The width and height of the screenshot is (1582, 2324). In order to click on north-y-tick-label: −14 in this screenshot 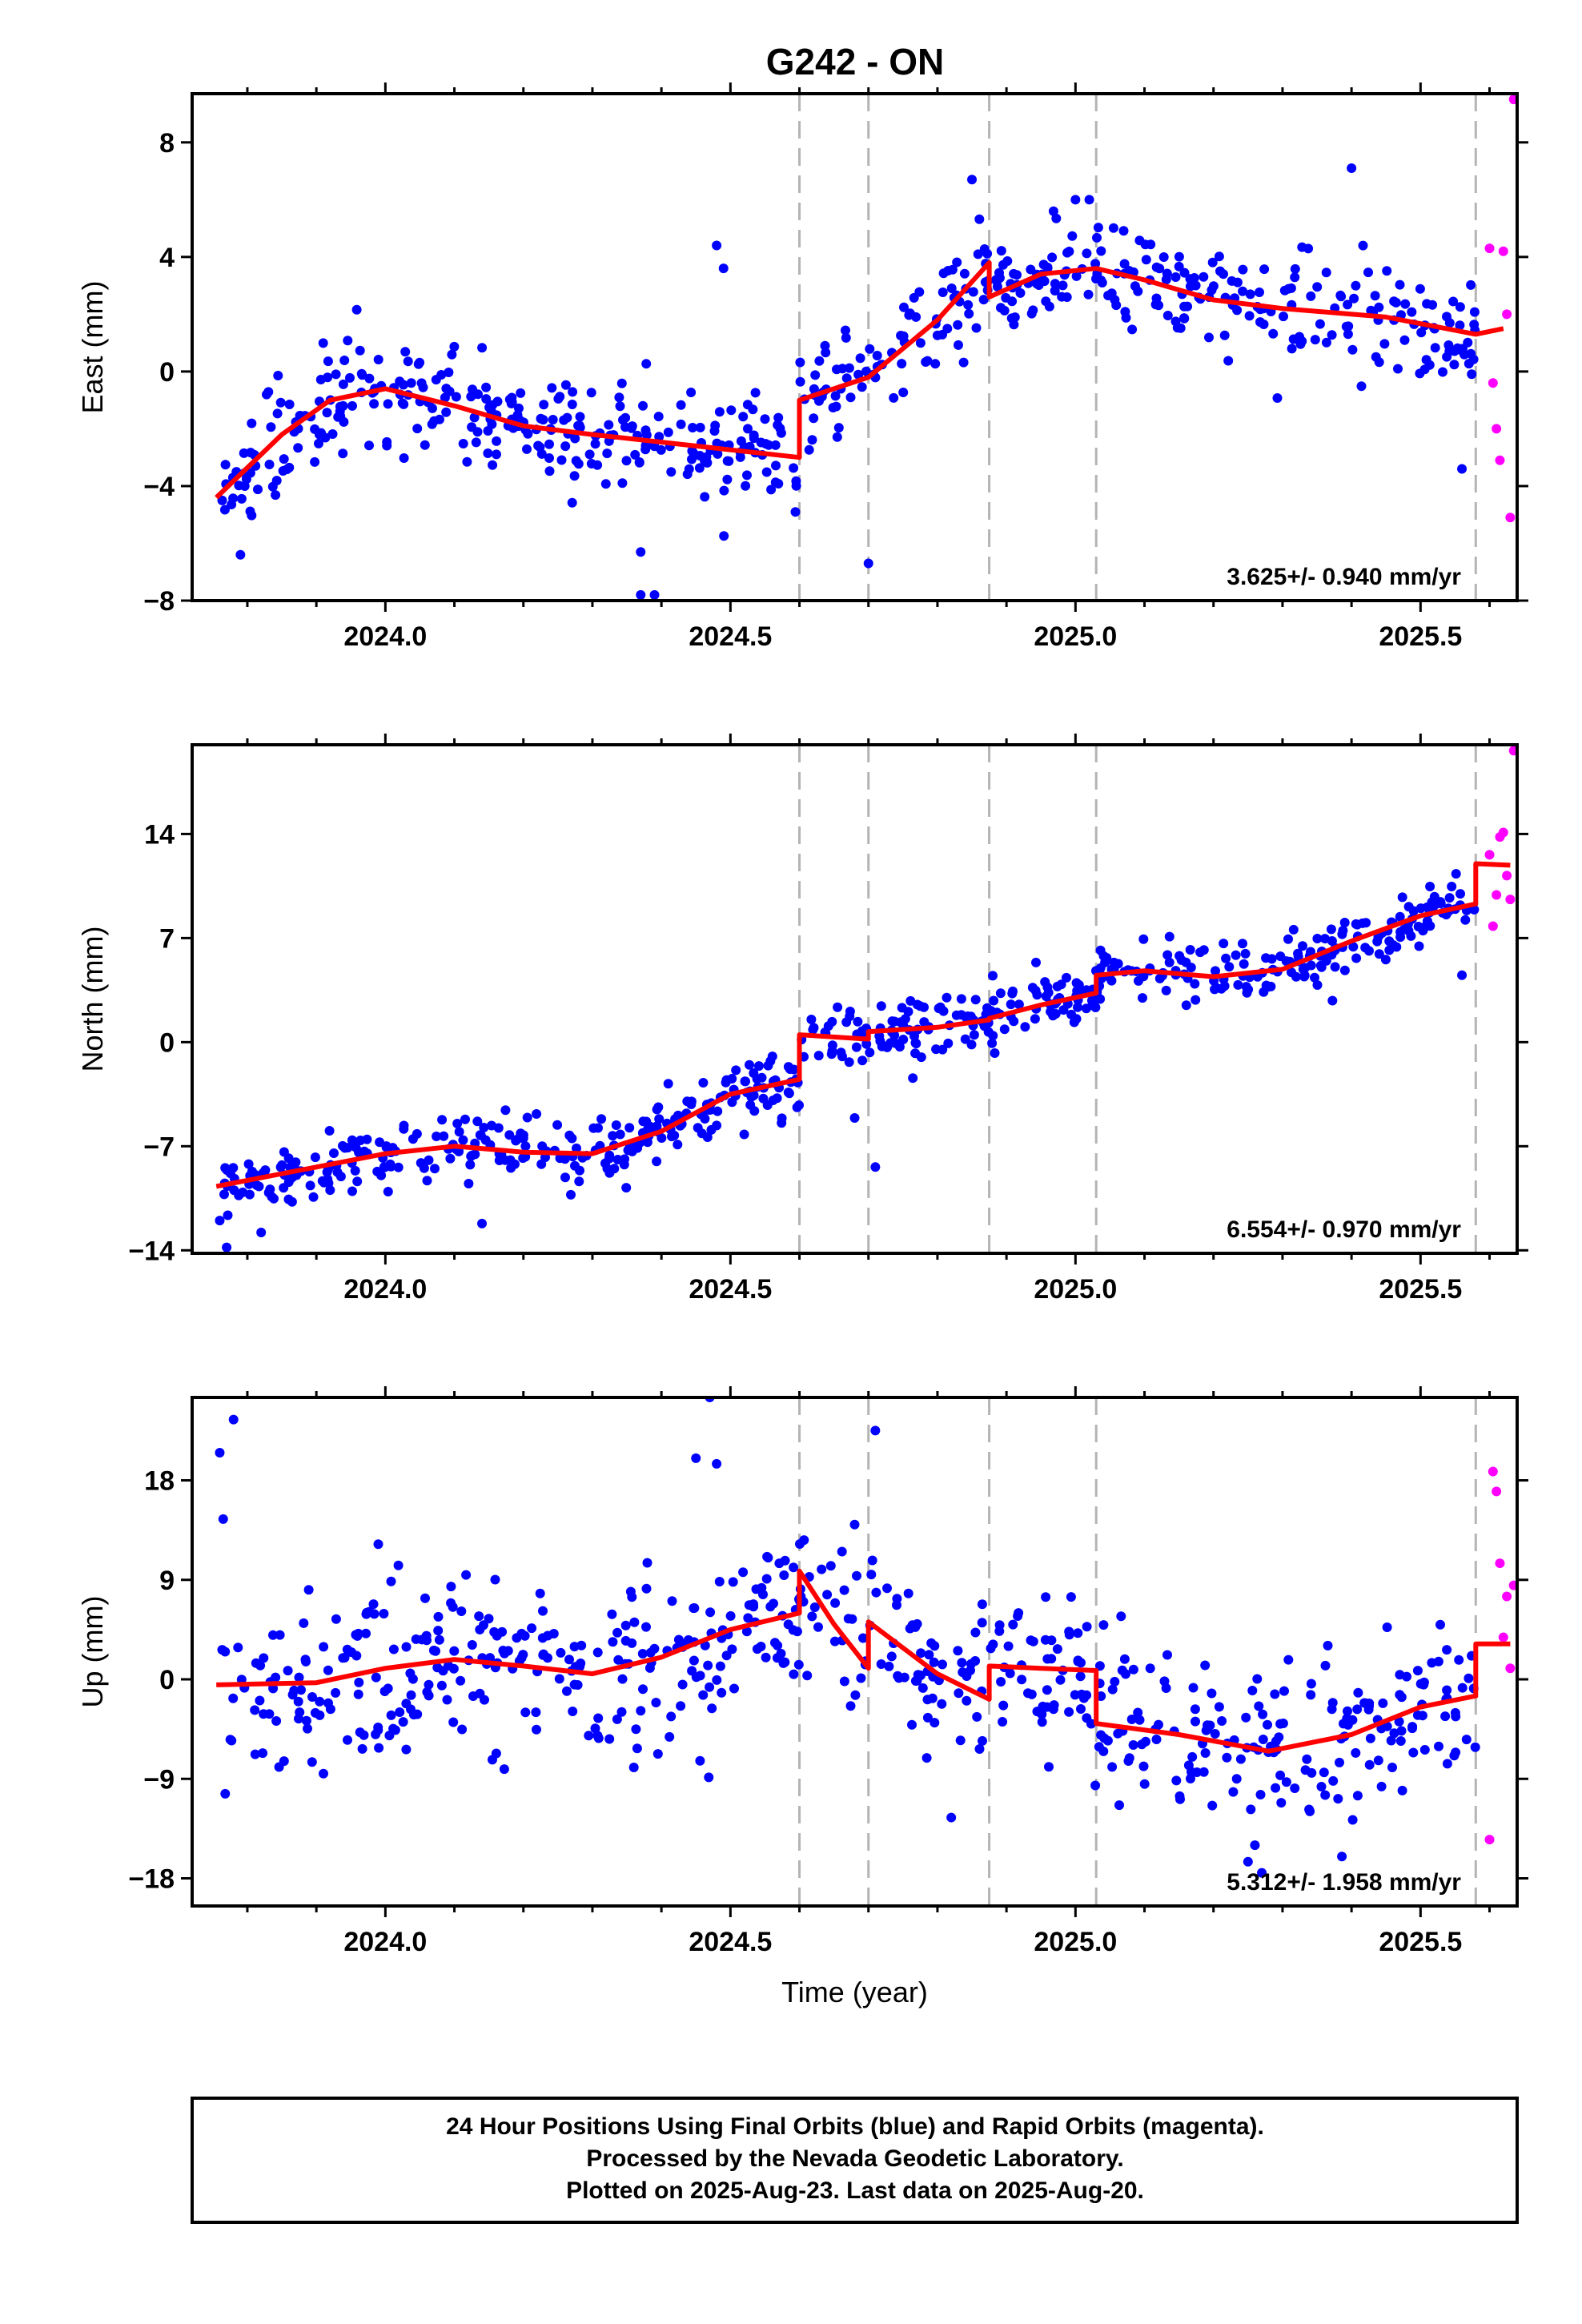, I will do `click(151, 1251)`.